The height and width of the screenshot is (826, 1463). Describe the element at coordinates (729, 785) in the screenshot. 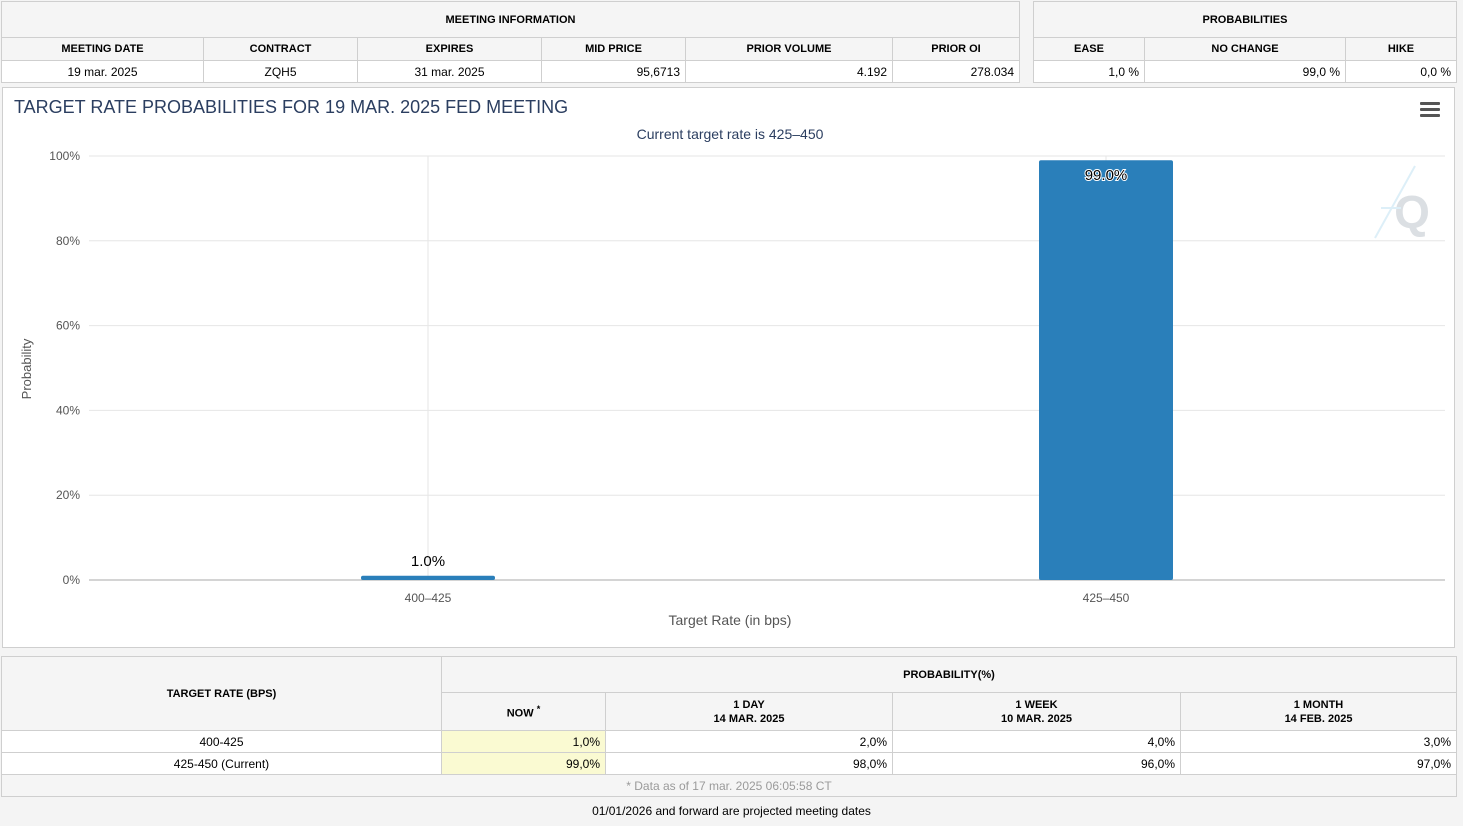

I see `data-timestamp-note: * Data as of 17 mar. 2025 06:05:58 CT` at that location.